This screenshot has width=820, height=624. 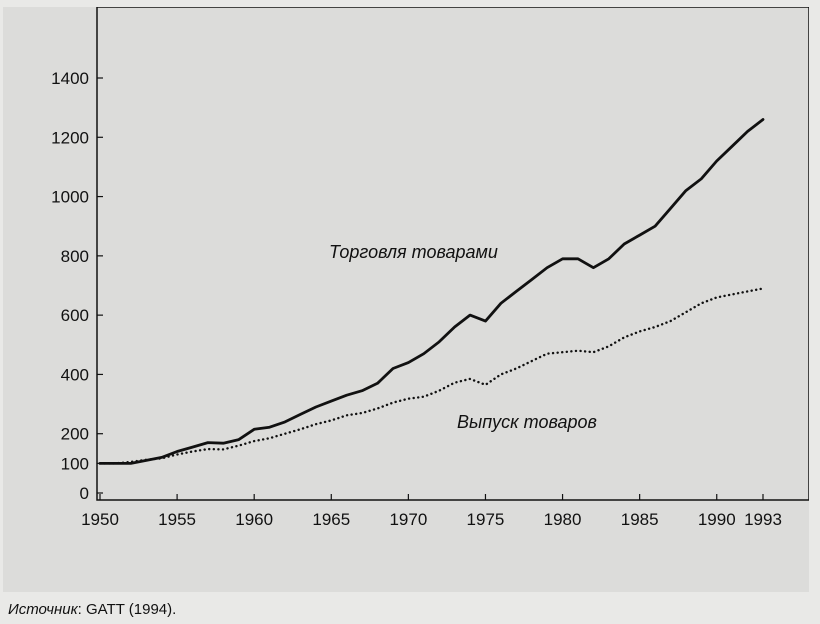 What do you see at coordinates (127, 609) in the screenshot?
I see `source-text: : GATT (1994).` at bounding box center [127, 609].